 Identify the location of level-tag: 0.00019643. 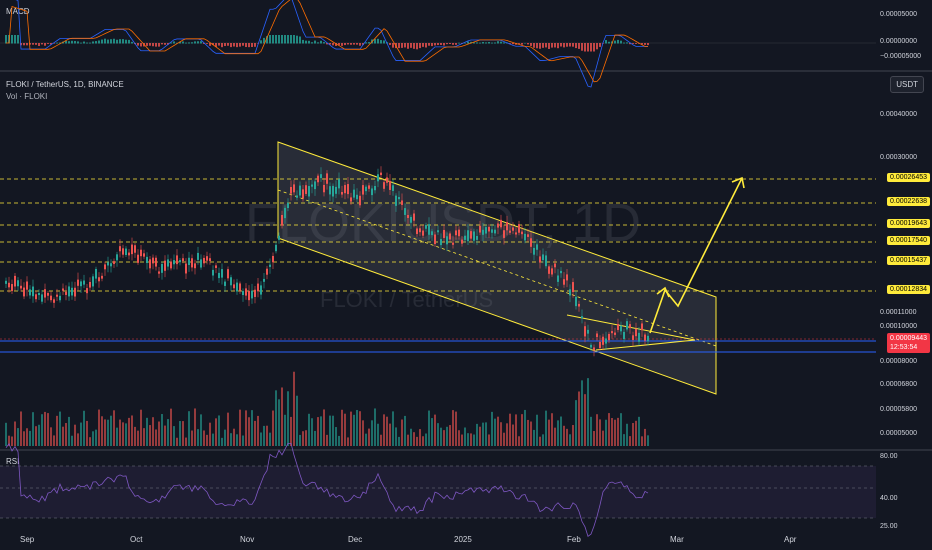
(908, 223).